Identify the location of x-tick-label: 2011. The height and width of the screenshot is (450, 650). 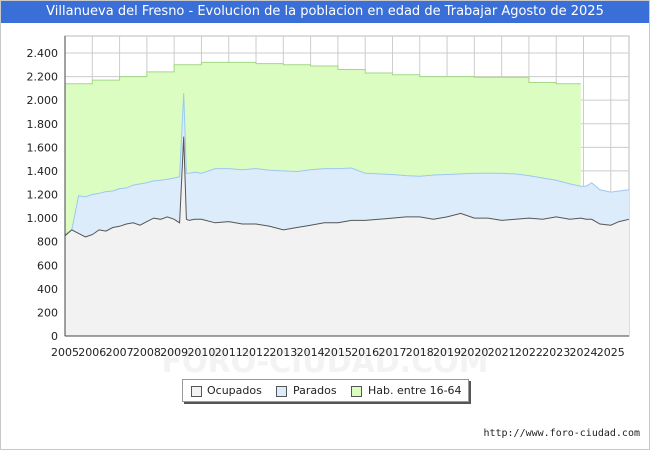
(229, 352).